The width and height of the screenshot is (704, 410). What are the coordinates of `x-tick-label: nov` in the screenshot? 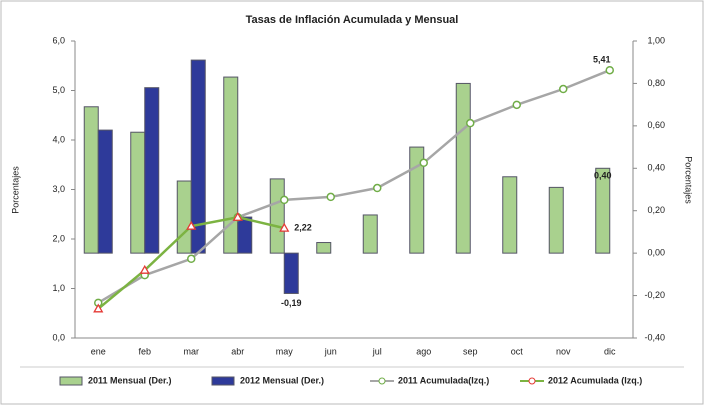 It's located at (563, 351).